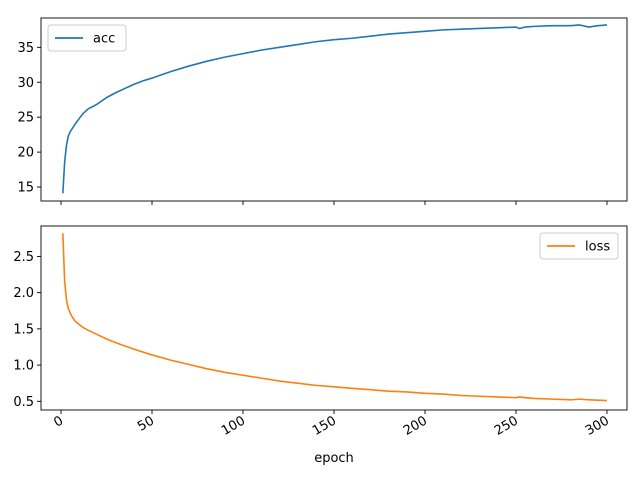 The height and width of the screenshot is (480, 640). I want to click on y-tick-label: 20, so click(25, 153).